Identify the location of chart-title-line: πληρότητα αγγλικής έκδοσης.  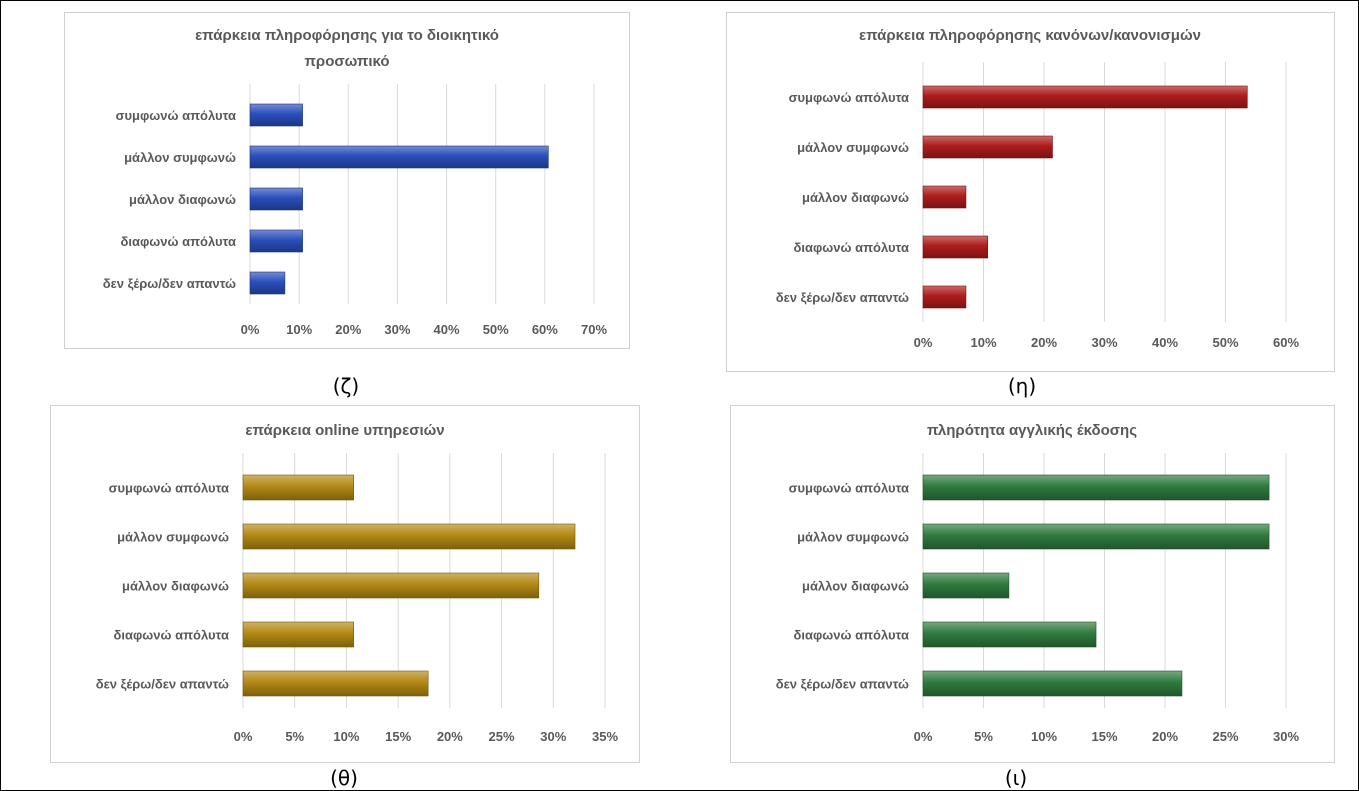
(1032, 430).